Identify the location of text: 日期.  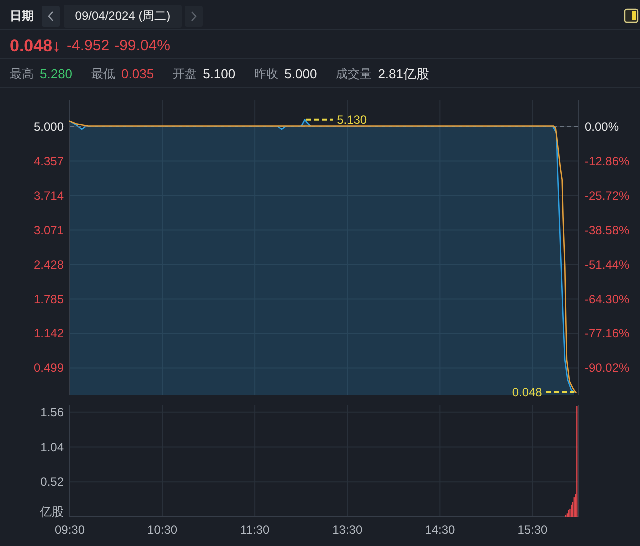
(22, 16).